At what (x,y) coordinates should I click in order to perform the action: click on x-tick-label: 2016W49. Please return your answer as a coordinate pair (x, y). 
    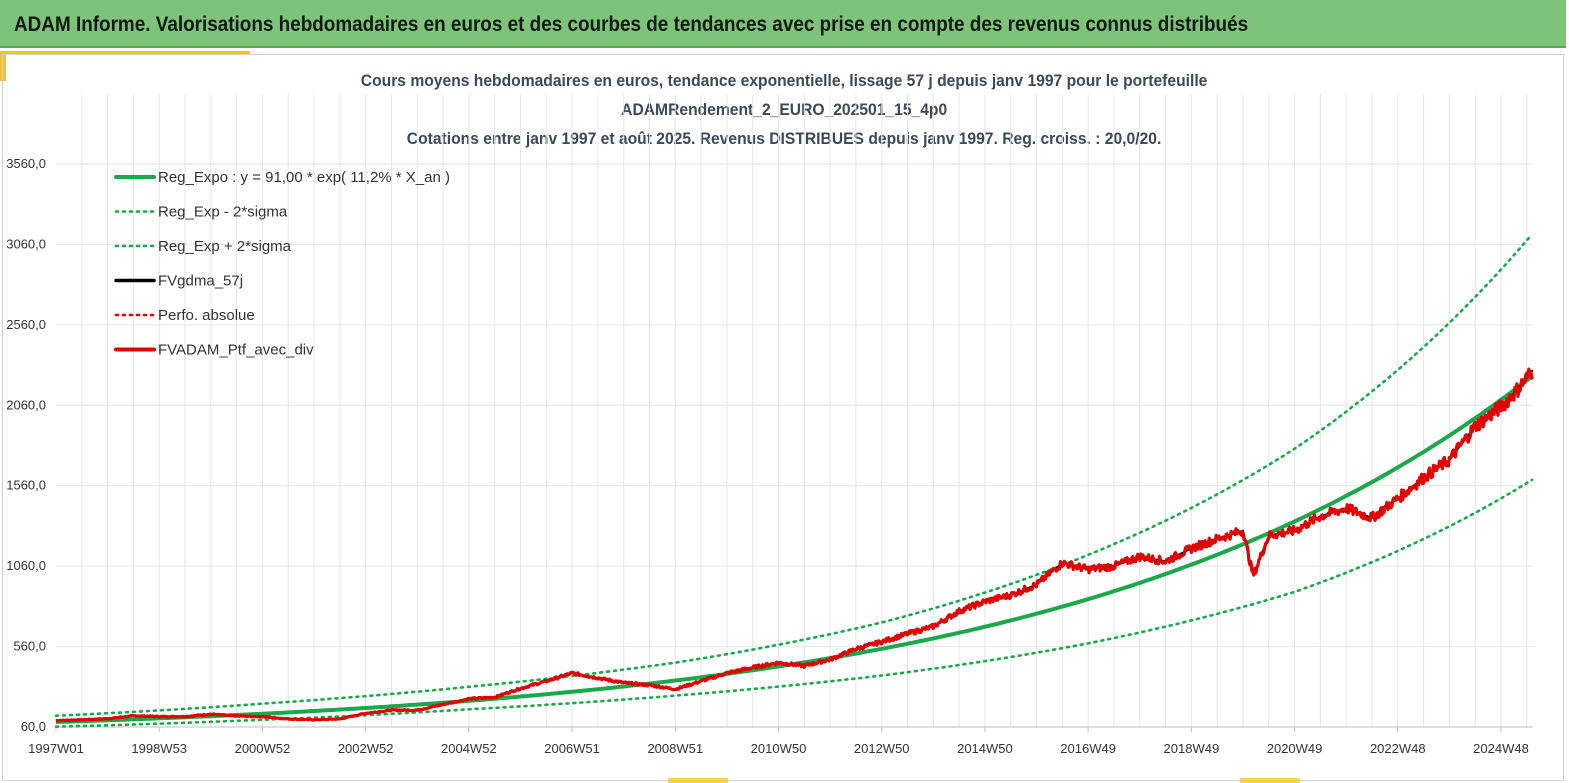
    Looking at the image, I should click on (1088, 748).